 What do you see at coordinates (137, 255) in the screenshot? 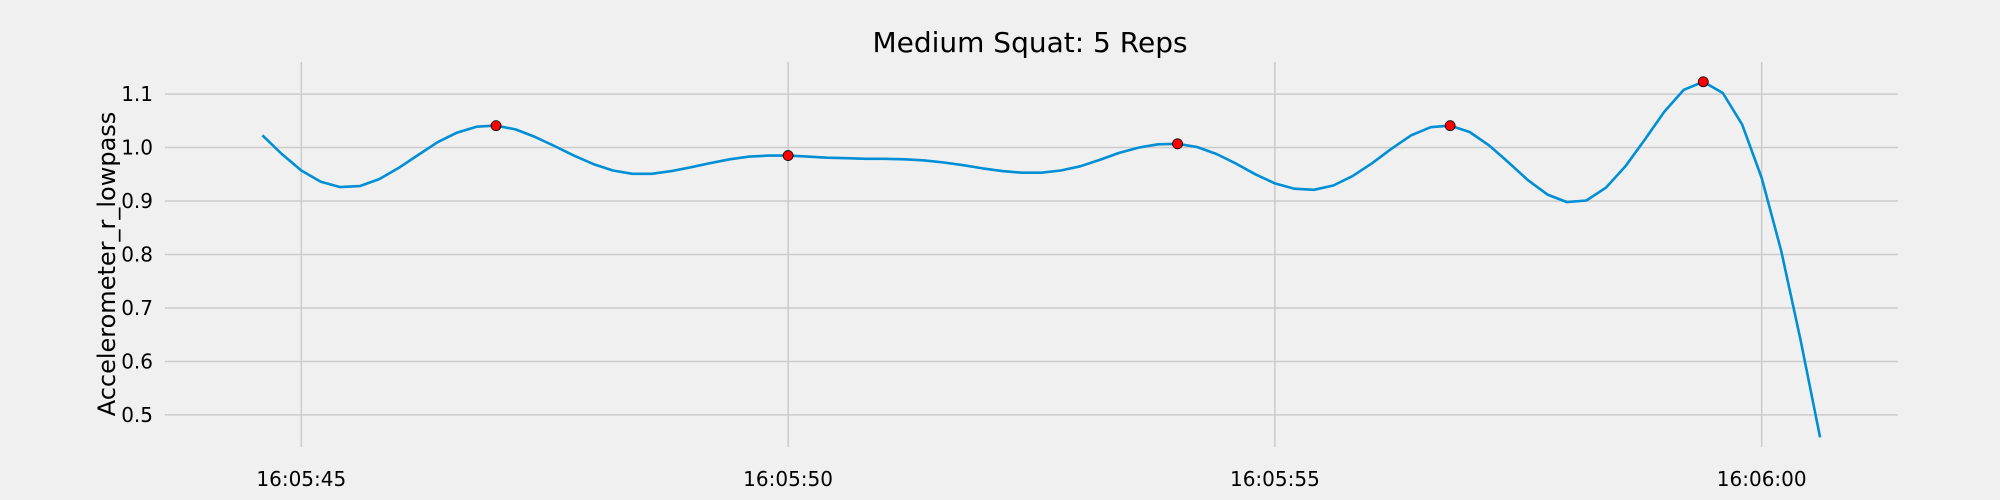
I see `y-tick-label: 0.8` at bounding box center [137, 255].